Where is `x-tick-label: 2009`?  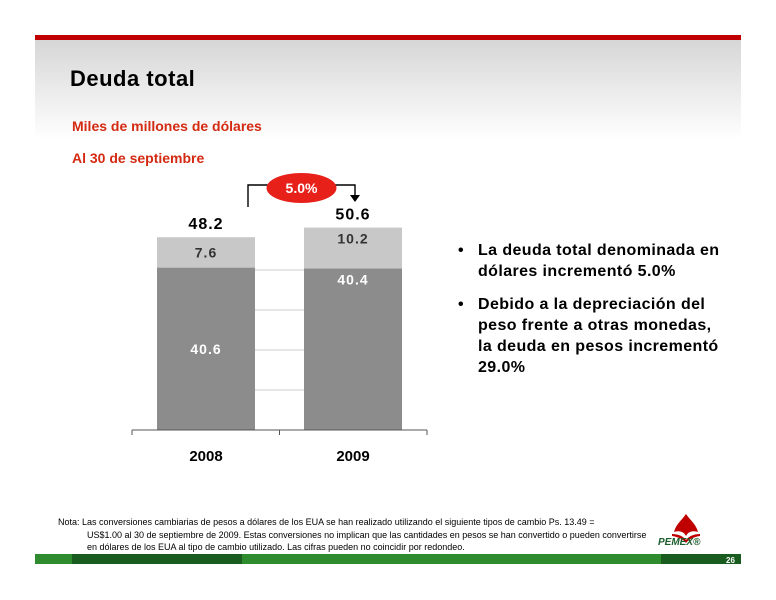 x-tick-label: 2009 is located at coordinates (352, 456).